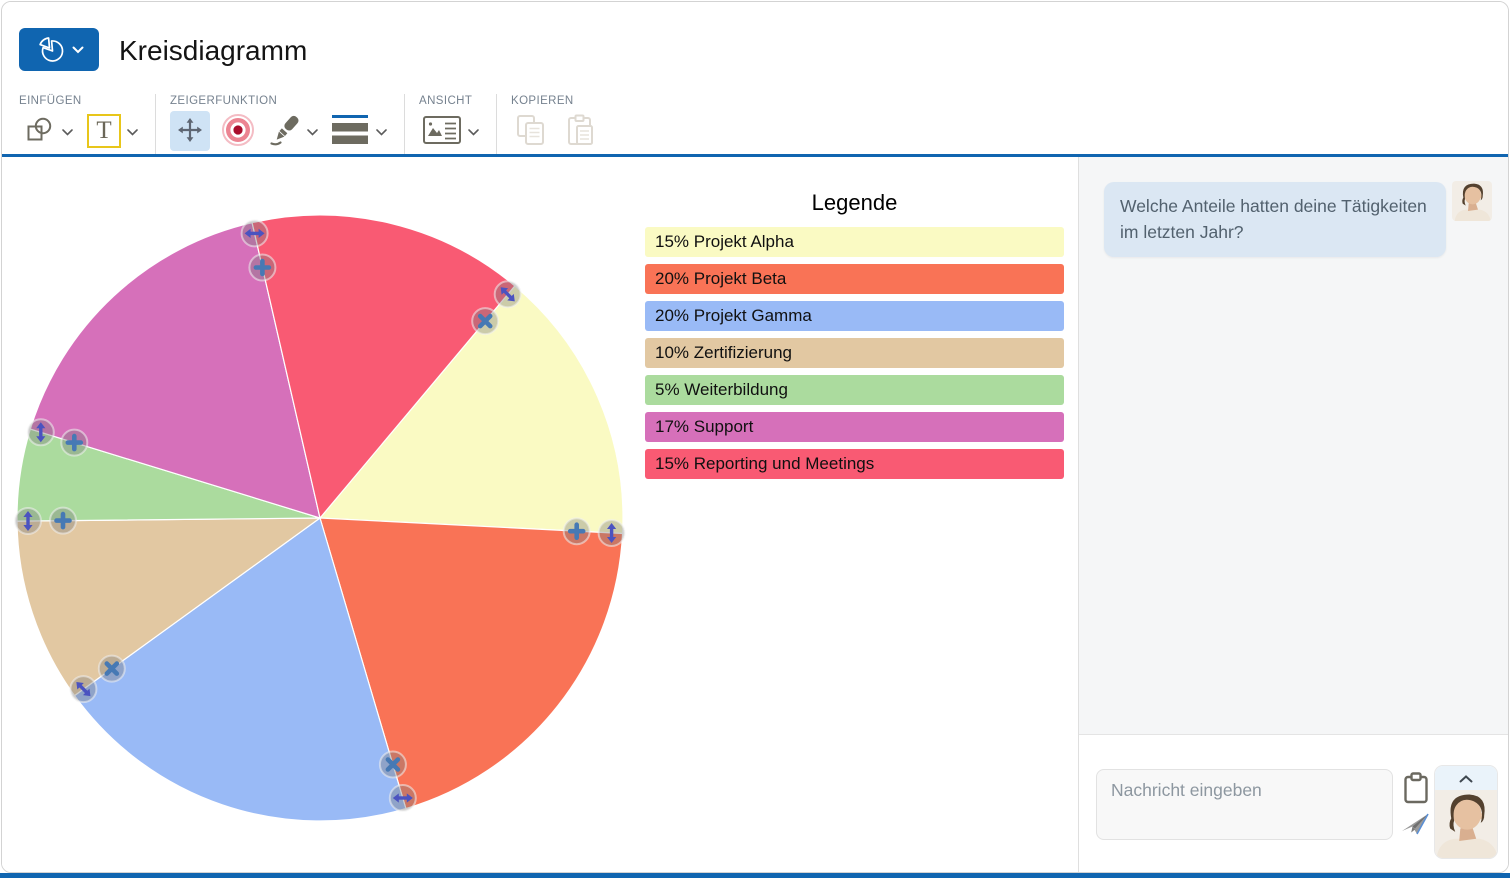 This screenshot has height=878, width=1510. I want to click on legend-item-zertifizierung: 10% Zertifizierung, so click(854, 353).